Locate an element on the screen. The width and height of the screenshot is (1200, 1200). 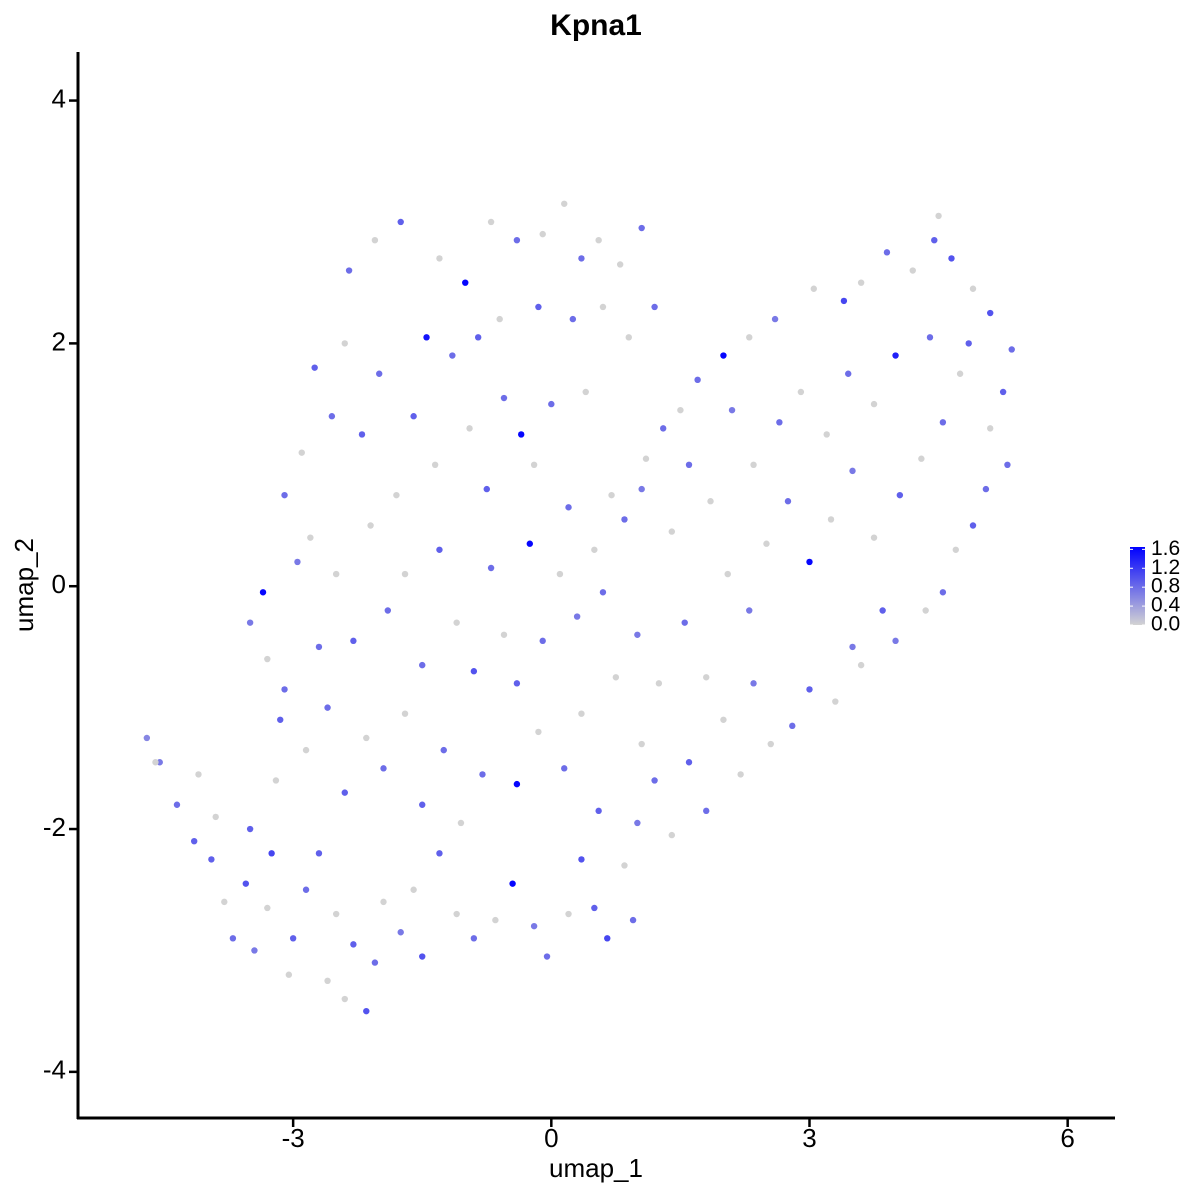
y-tick-label: 2 is located at coordinates (59, 341).